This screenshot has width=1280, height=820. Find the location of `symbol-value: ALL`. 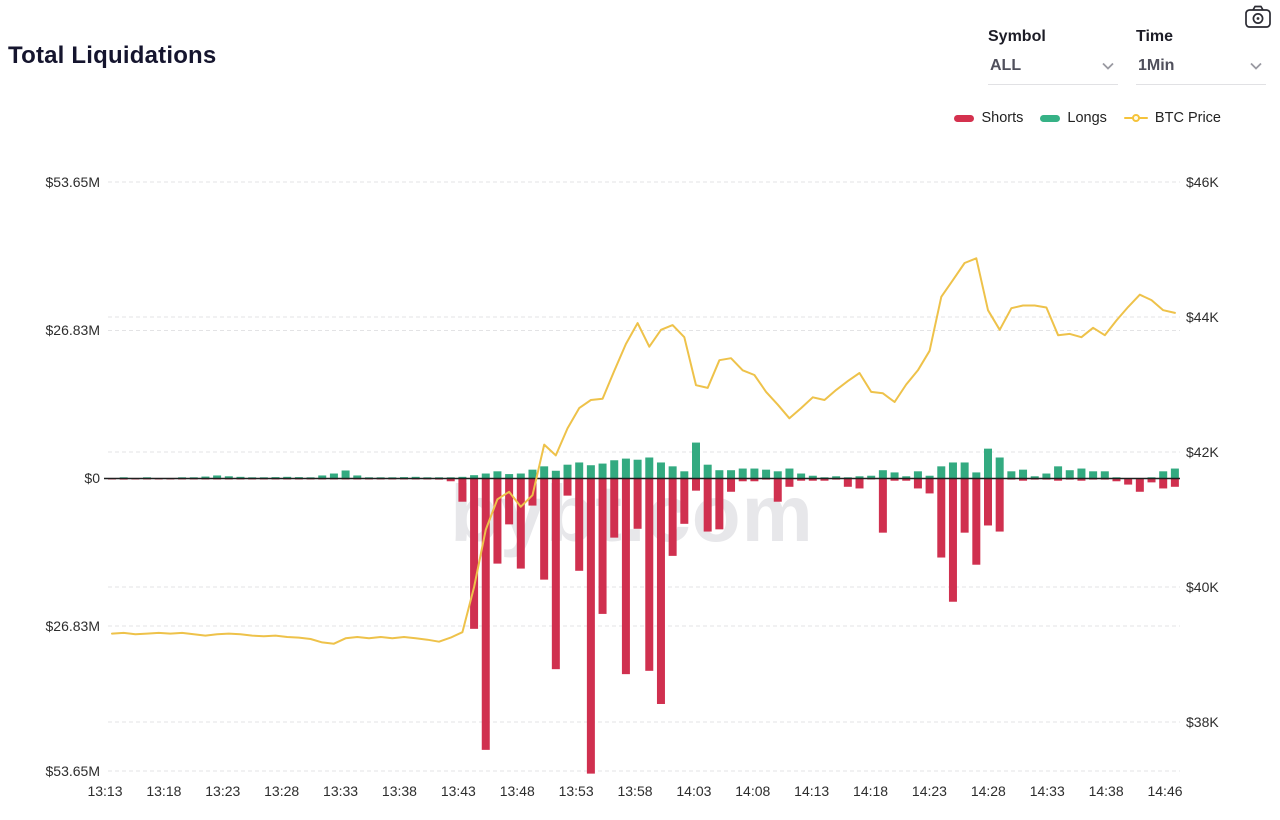

symbol-value: ALL is located at coordinates (1006, 65).